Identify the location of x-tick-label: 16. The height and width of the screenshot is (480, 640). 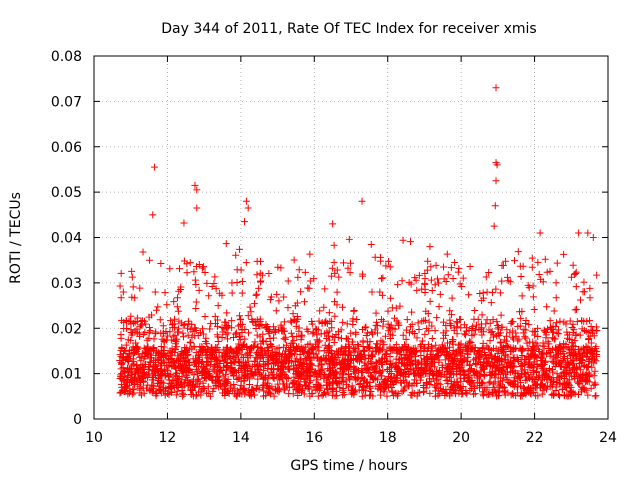
(314, 438).